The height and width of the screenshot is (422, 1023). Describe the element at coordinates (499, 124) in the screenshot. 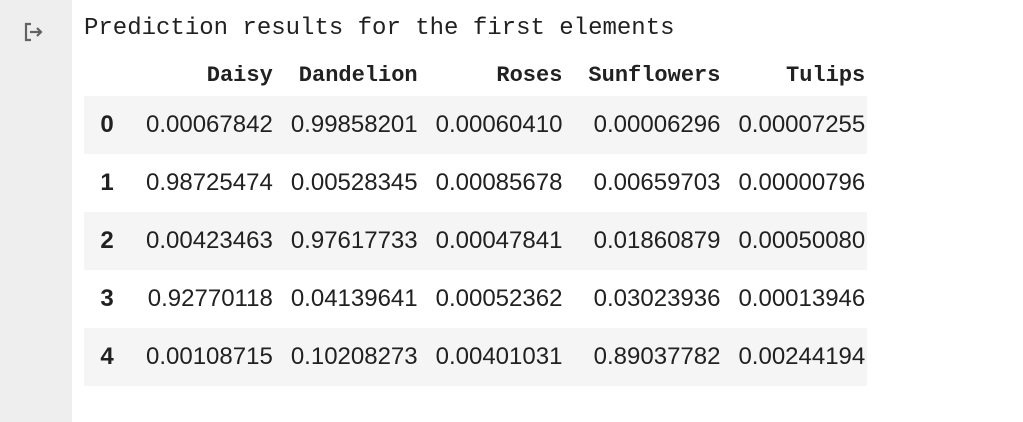

I see `table-cell: 0.00060410` at that location.